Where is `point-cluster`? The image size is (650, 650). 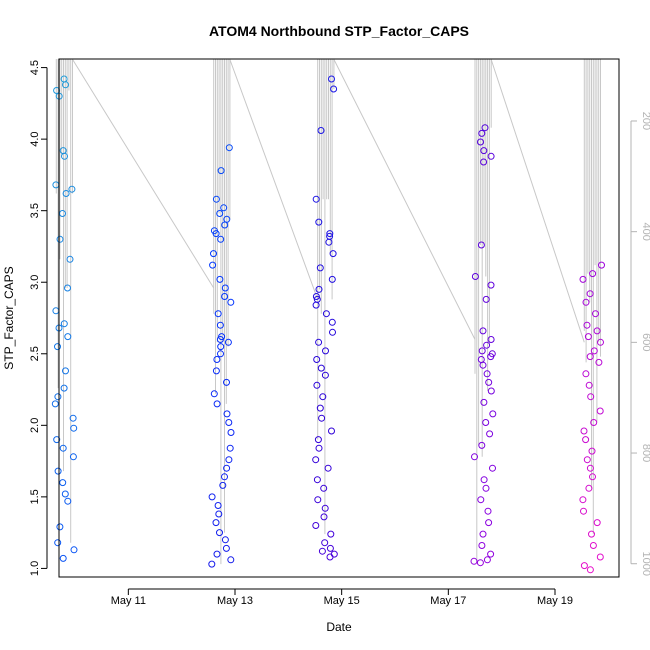
point-cluster is located at coordinates (64, 318).